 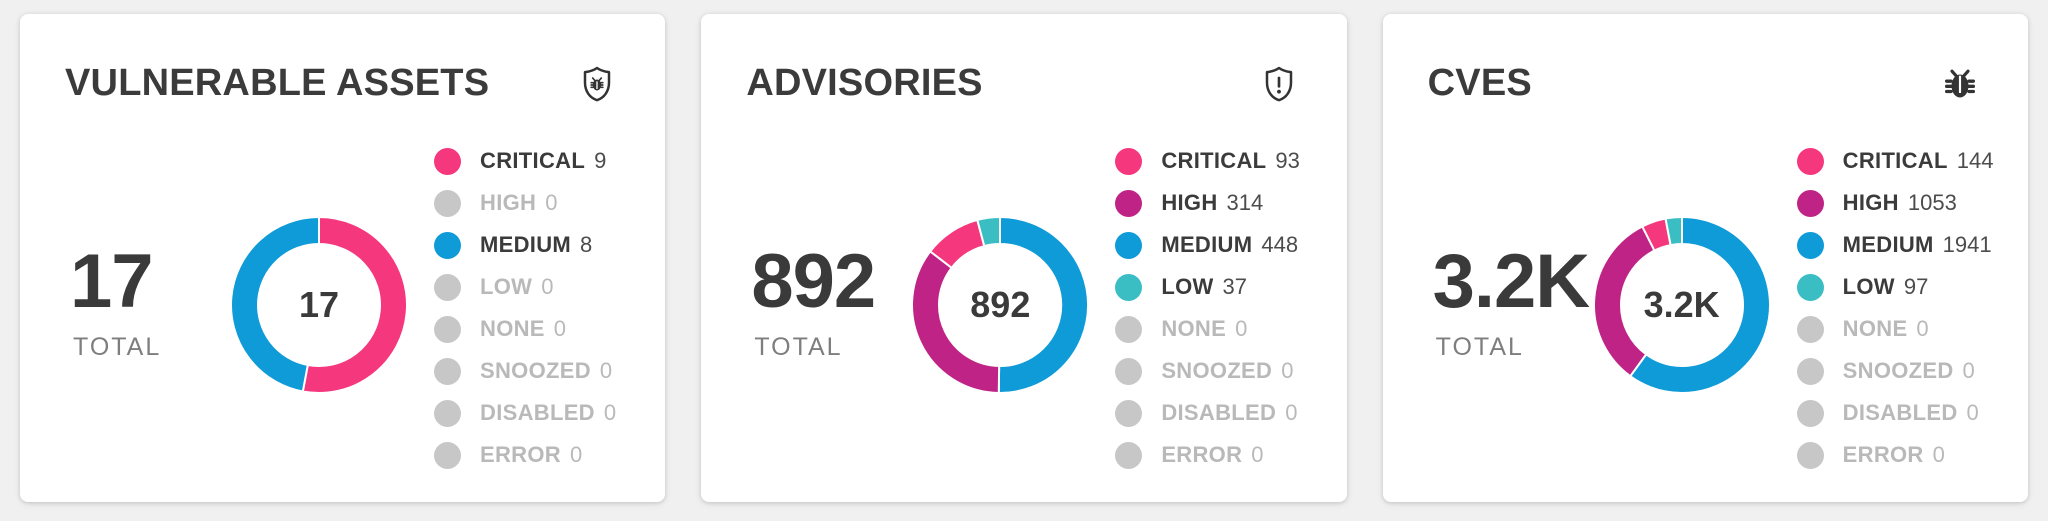 I want to click on total-block: 17 TOTAL, so click(x=115, y=303).